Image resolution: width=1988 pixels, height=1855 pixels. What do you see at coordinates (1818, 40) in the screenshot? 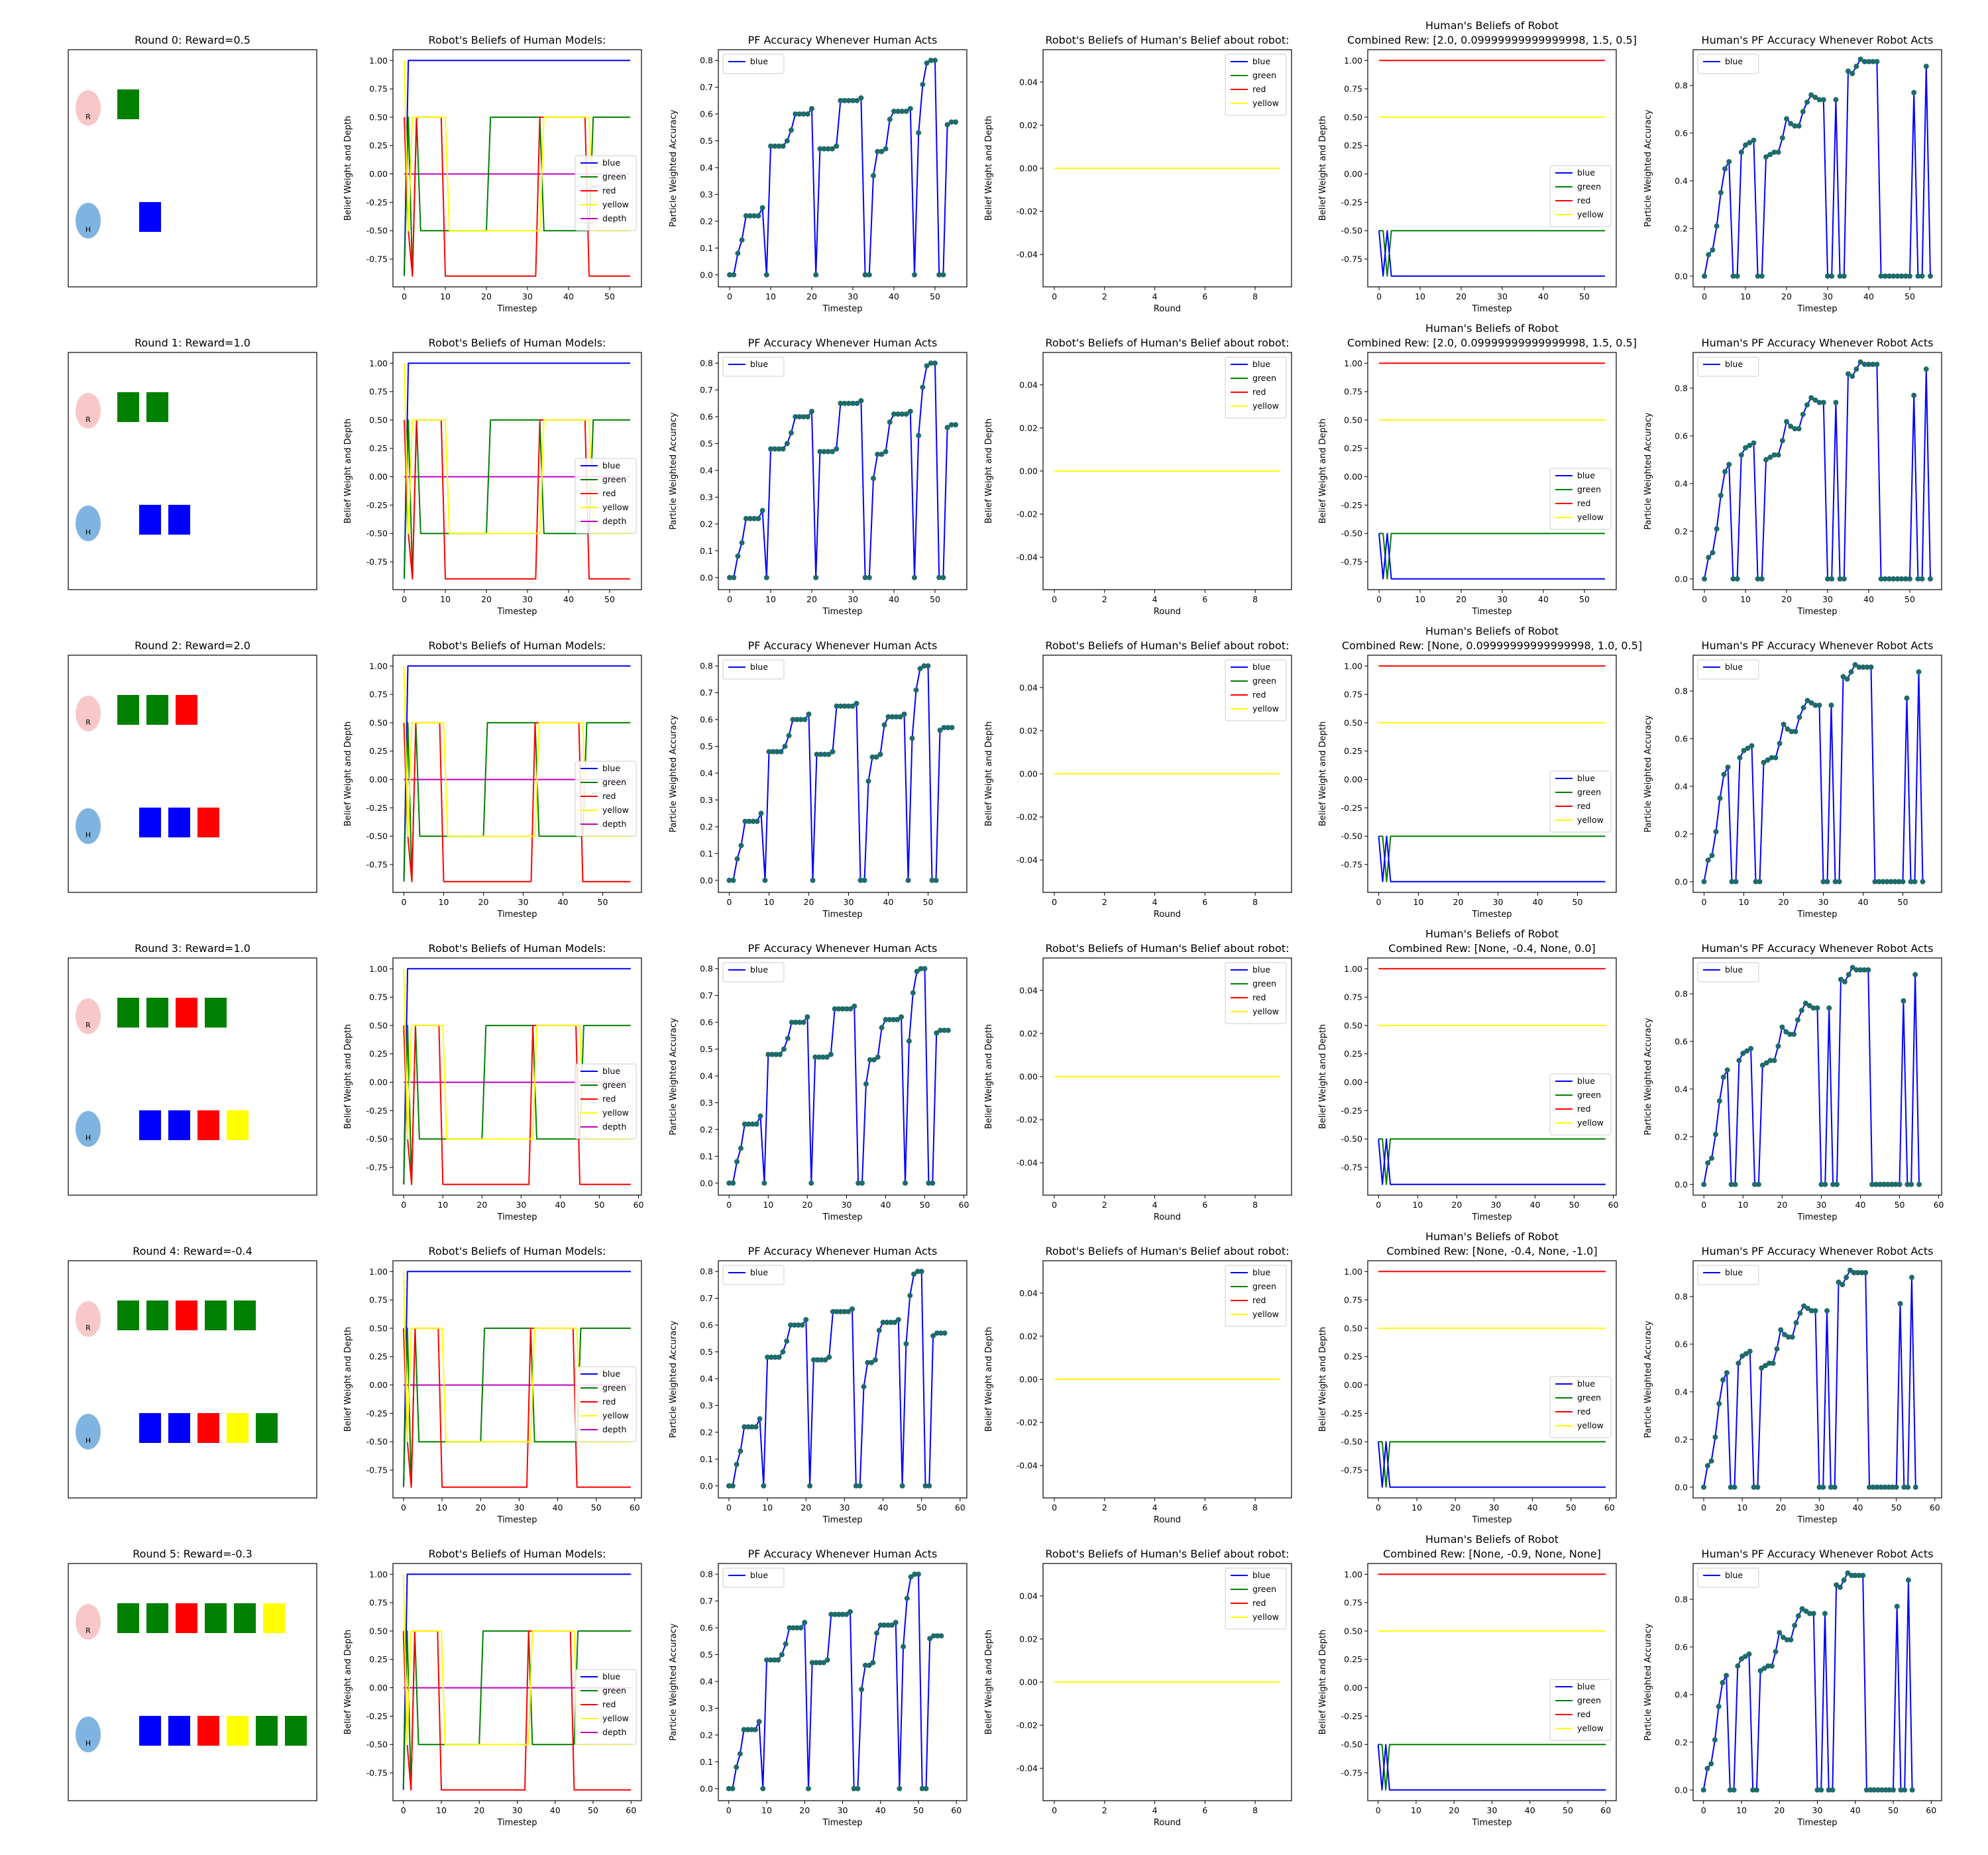
I see `chart-title: Human's PF Accuracy Whenever Robot Acts` at bounding box center [1818, 40].